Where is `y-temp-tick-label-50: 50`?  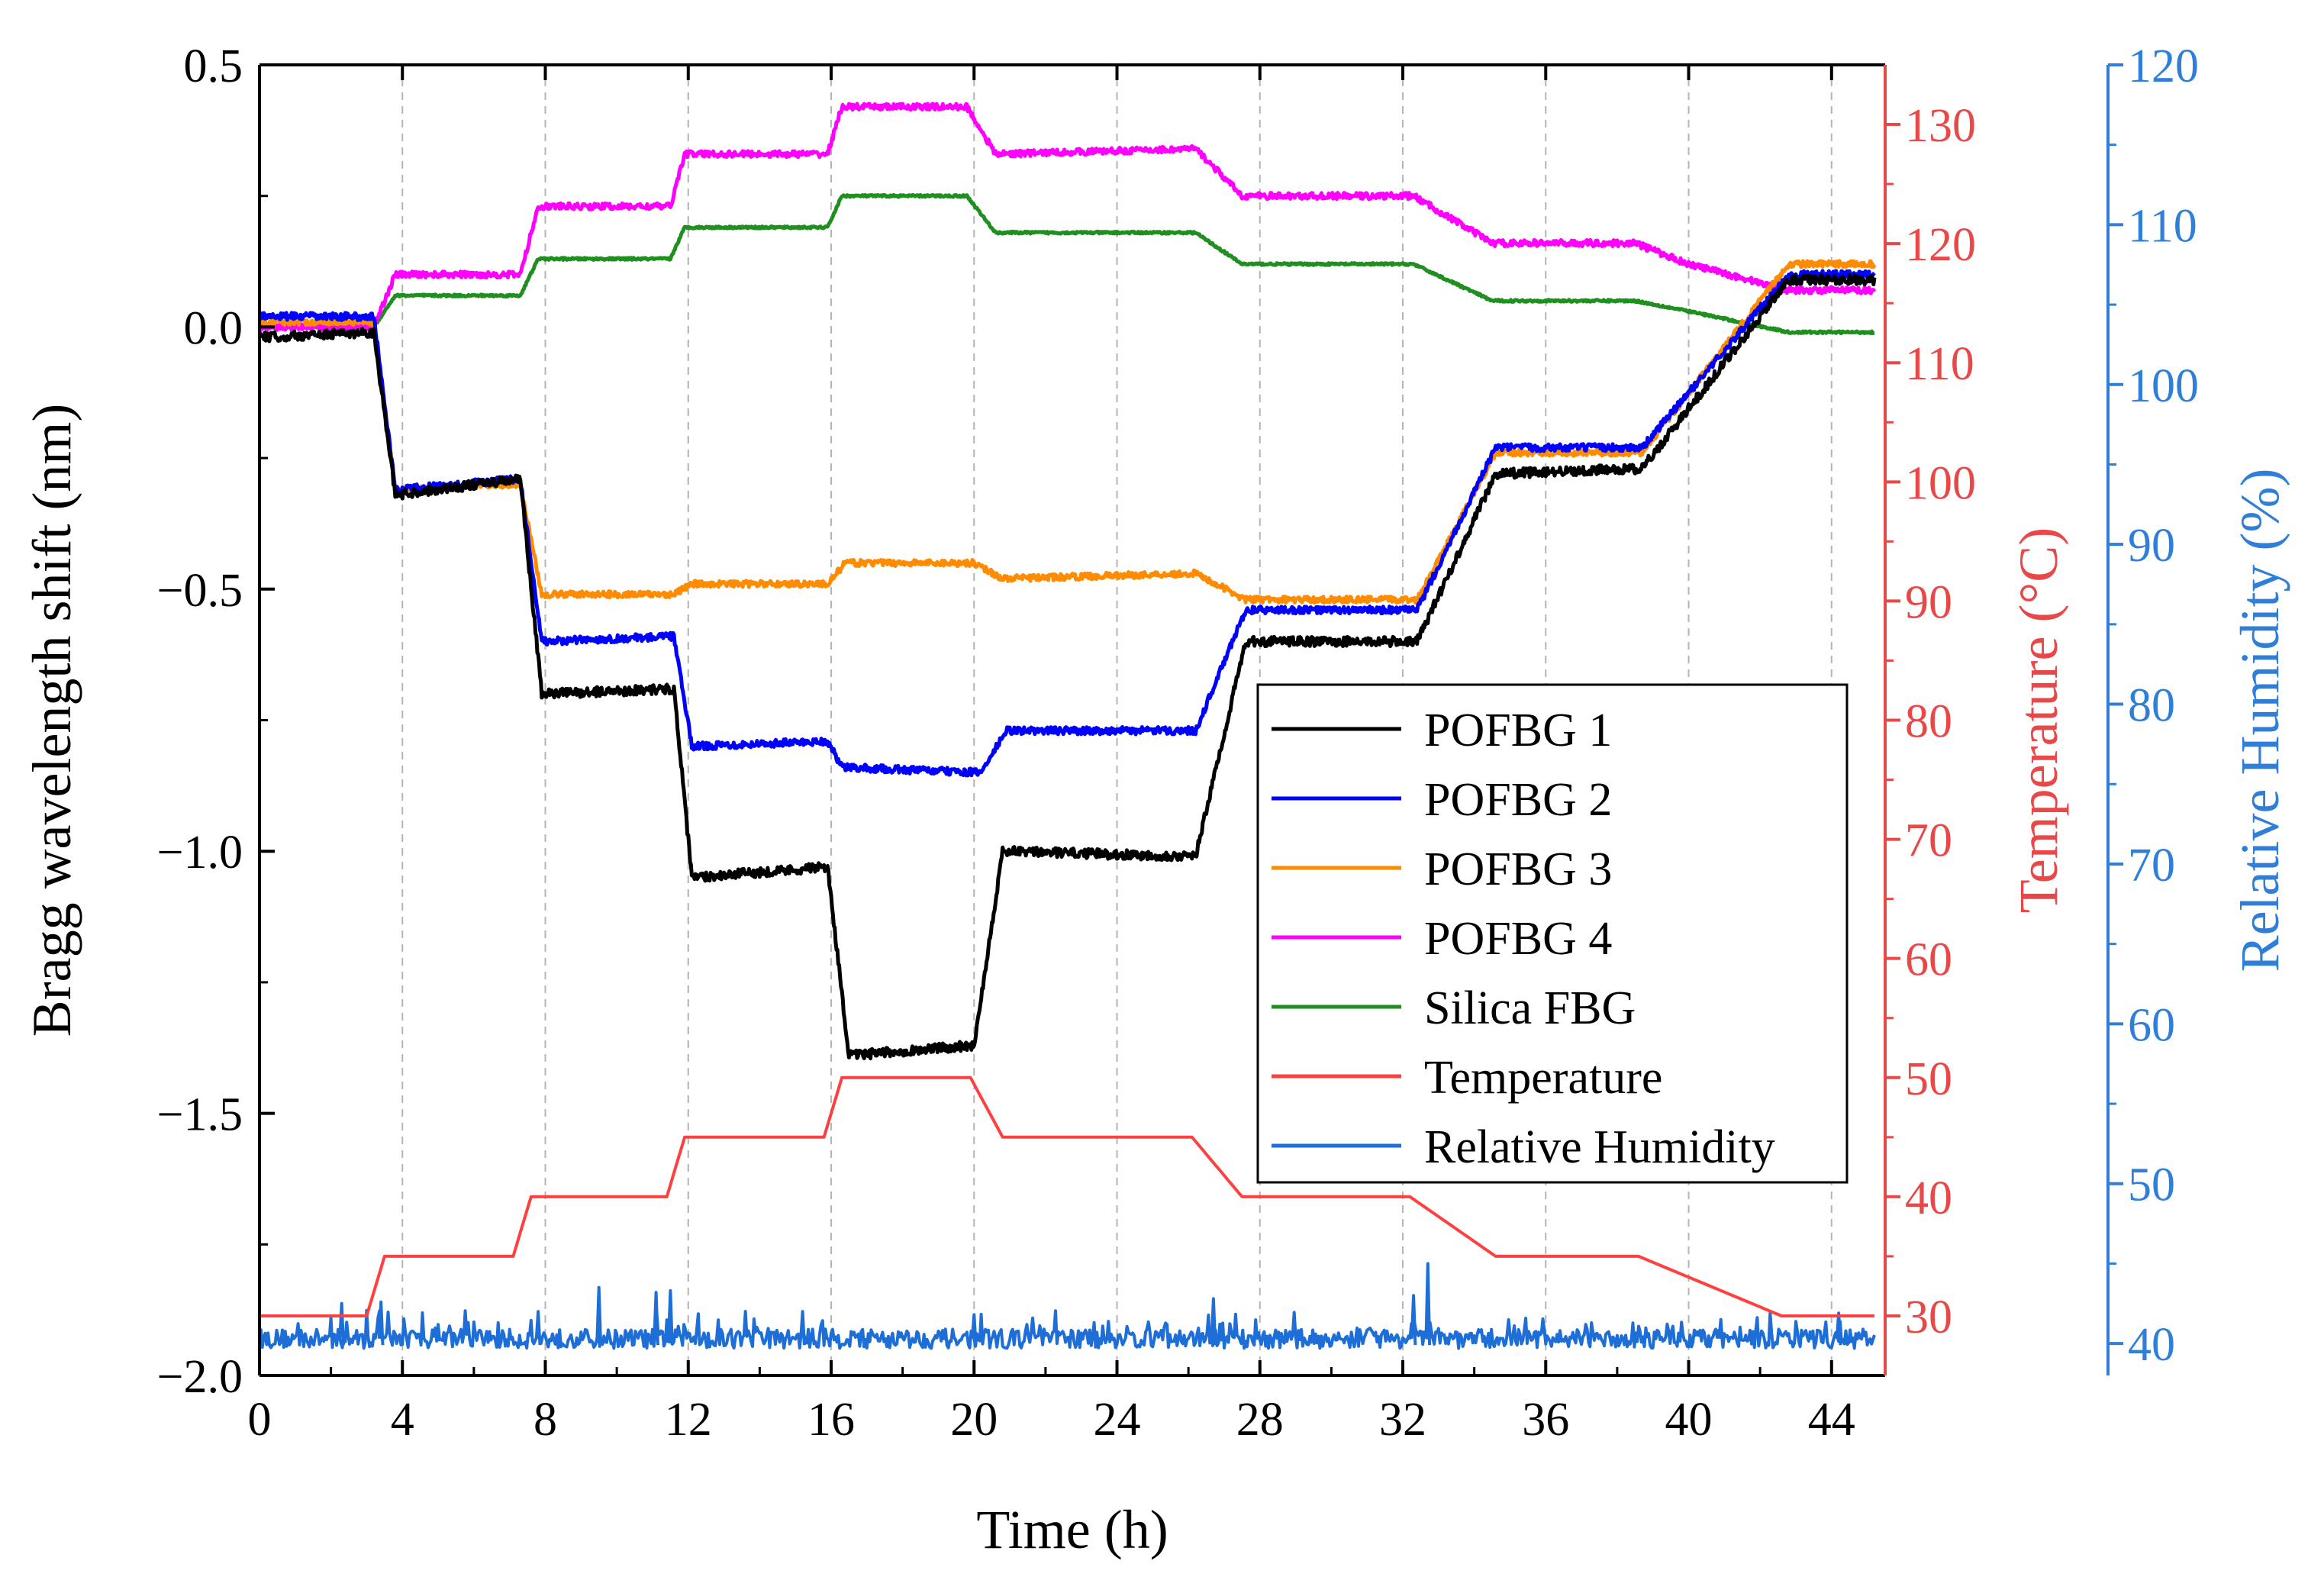 y-temp-tick-label-50: 50 is located at coordinates (1929, 1079).